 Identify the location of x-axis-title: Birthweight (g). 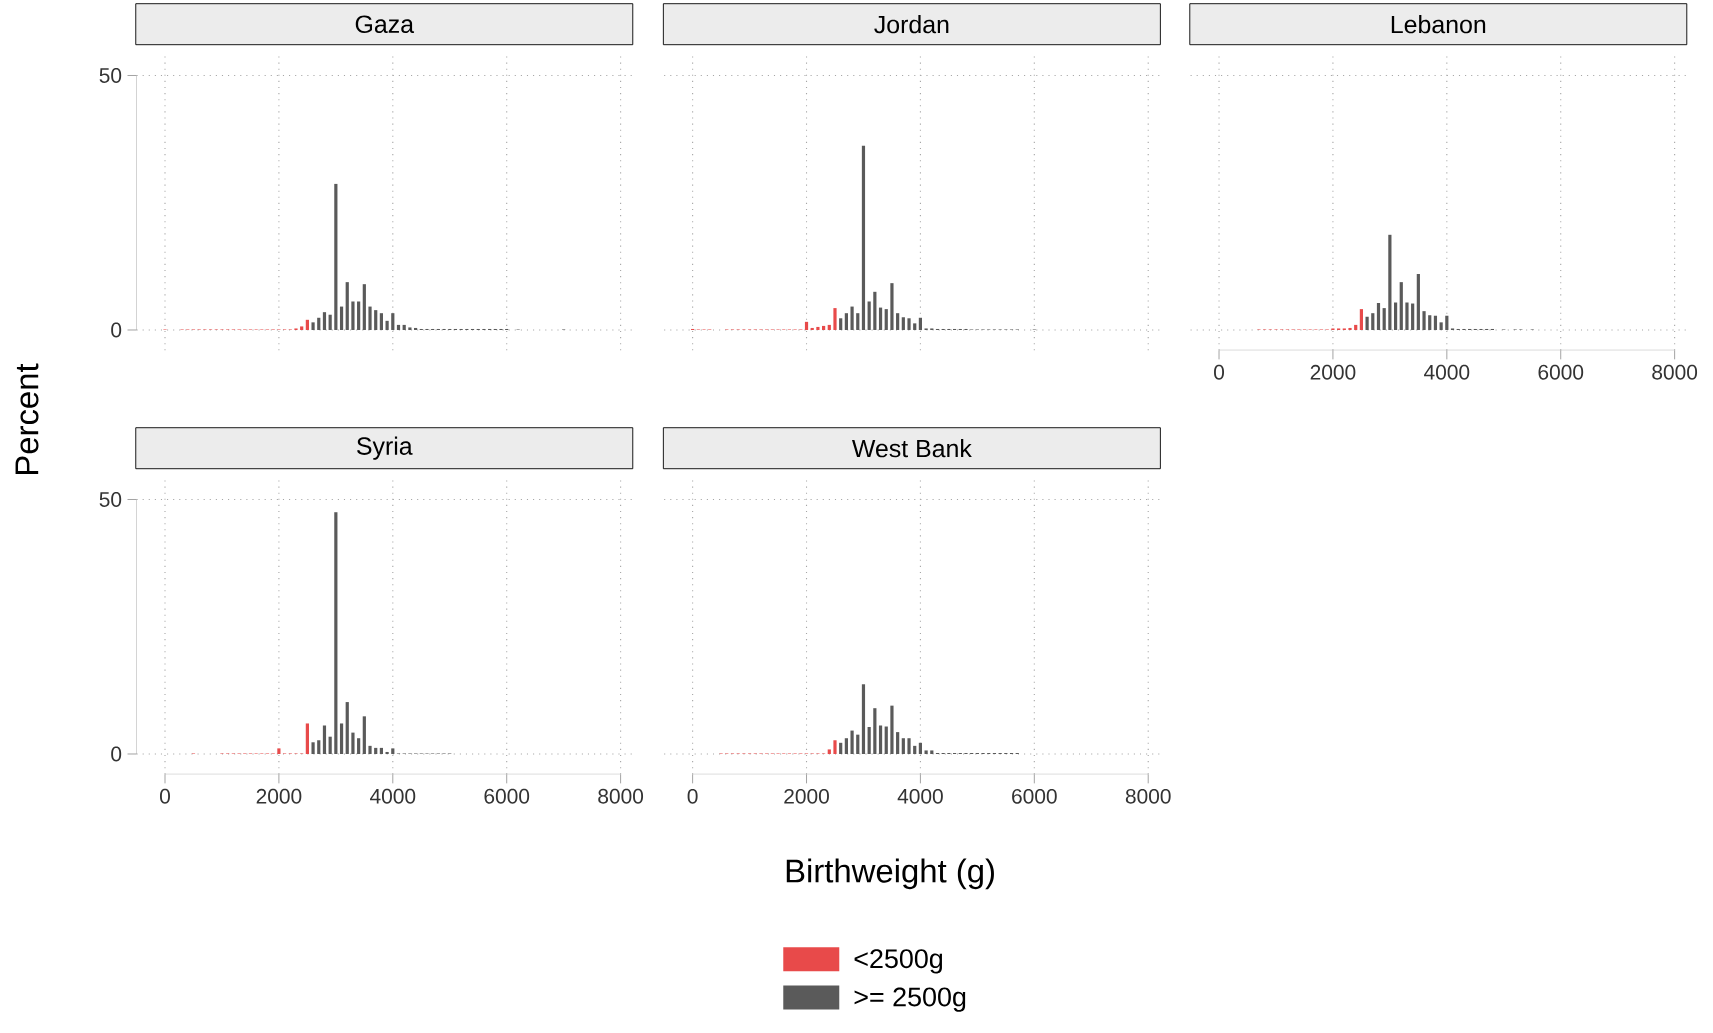
(890, 874).